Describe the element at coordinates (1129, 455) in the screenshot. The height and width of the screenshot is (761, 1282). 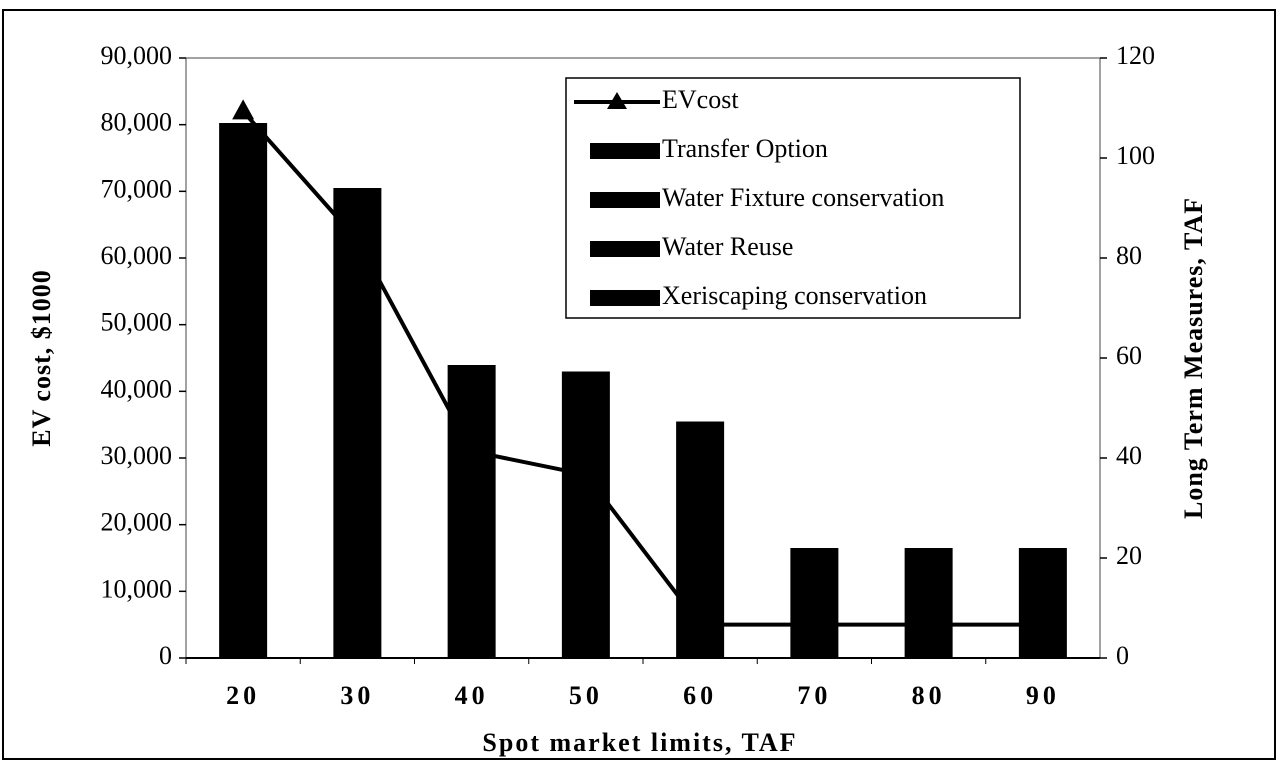
I see `y2-tick-label: 40` at that location.